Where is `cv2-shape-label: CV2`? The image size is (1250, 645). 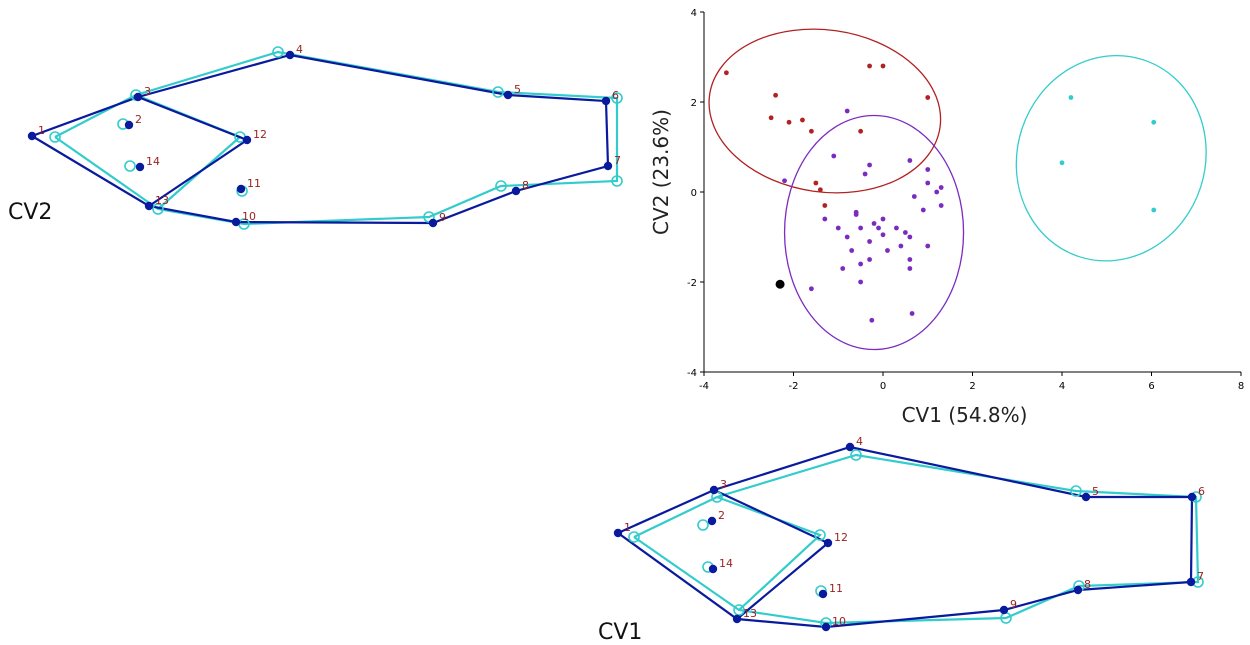
cv2-shape-label: CV2 is located at coordinates (30, 212).